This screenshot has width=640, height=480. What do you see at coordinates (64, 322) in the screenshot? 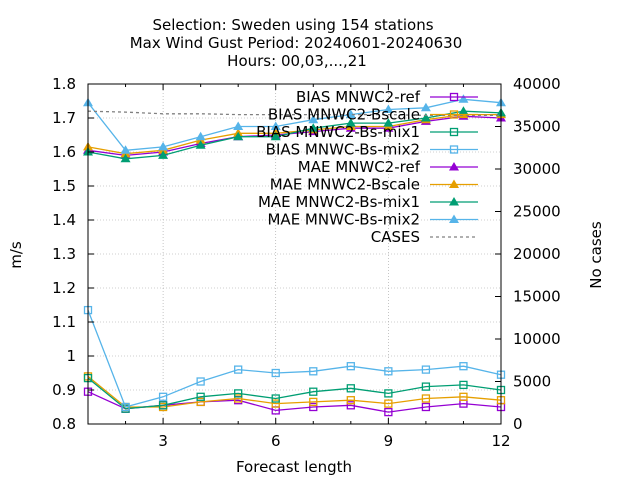
I see `y-tick-label: 1.1` at bounding box center [64, 322].